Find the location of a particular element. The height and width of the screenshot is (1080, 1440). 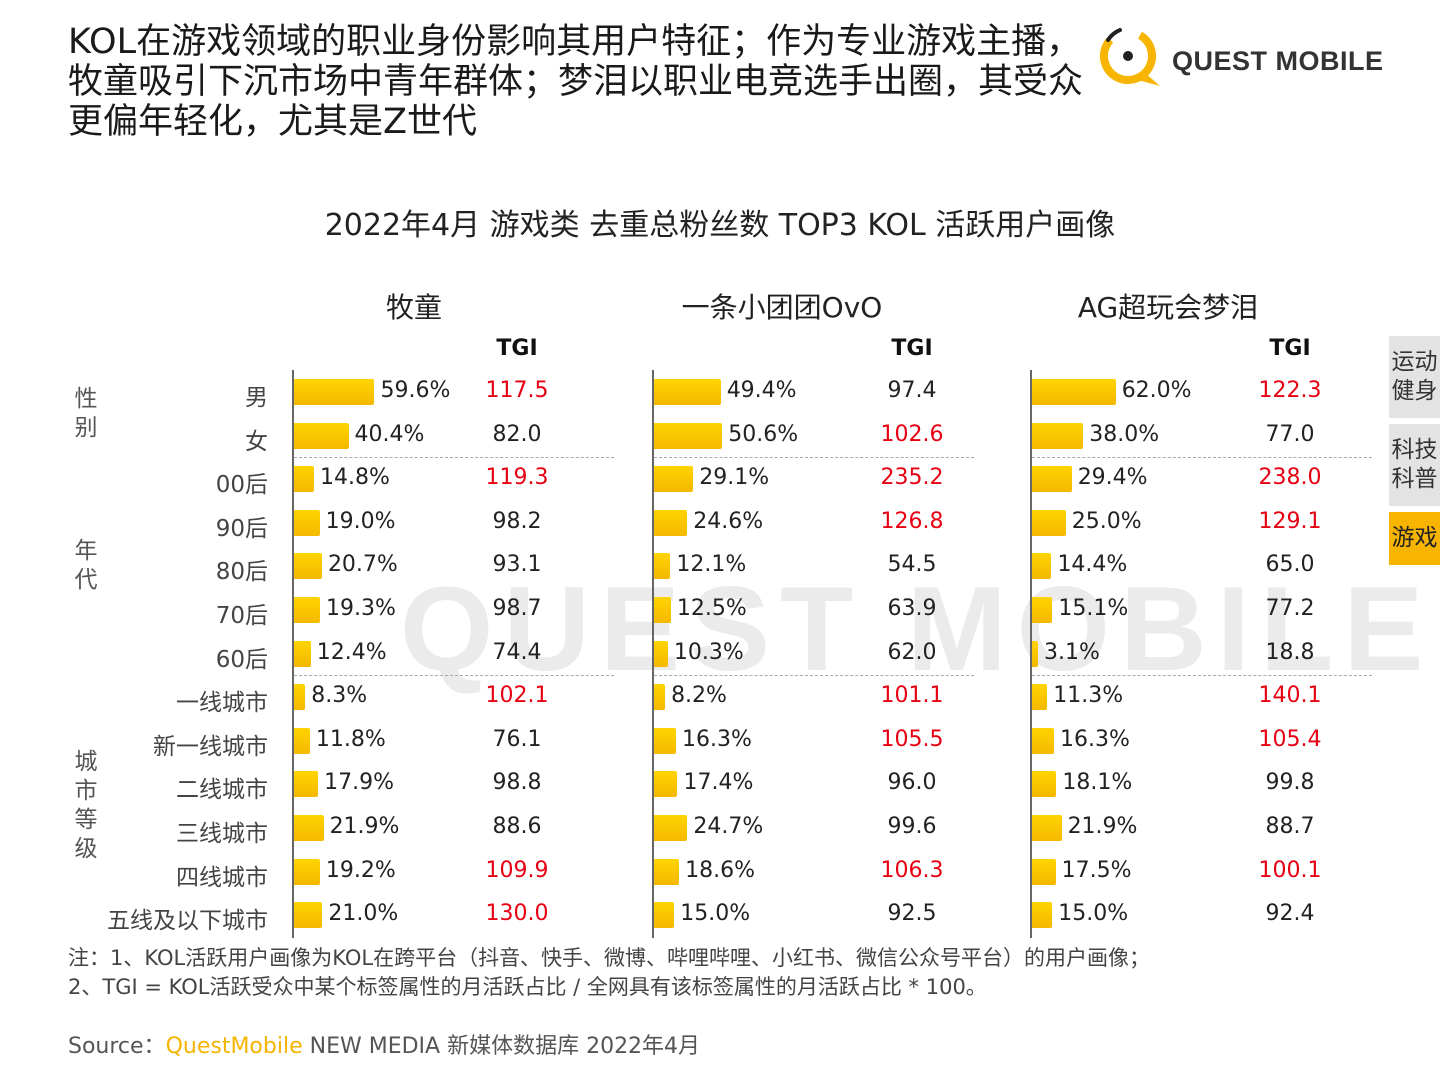

quest-mobile-logo-icon is located at coordinates (1130, 57).